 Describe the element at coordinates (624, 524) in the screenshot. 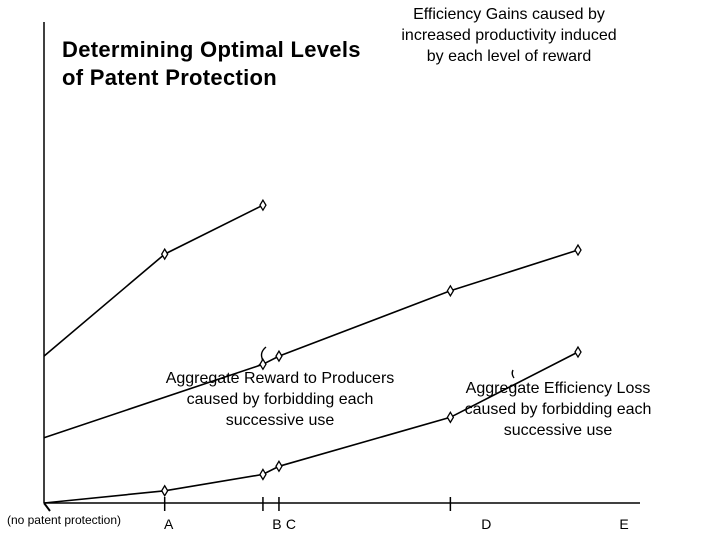

I see `x-tick-label-e: E` at that location.